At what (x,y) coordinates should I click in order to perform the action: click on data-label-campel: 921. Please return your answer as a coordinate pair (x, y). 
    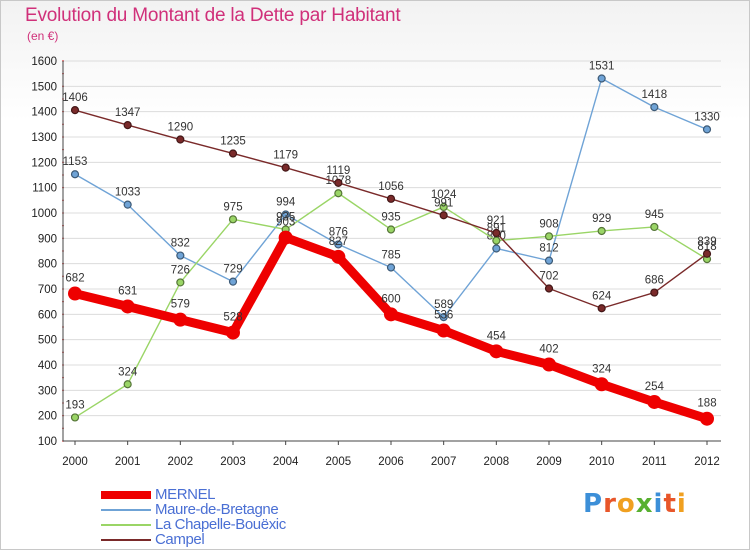
    Looking at the image, I should click on (496, 221).